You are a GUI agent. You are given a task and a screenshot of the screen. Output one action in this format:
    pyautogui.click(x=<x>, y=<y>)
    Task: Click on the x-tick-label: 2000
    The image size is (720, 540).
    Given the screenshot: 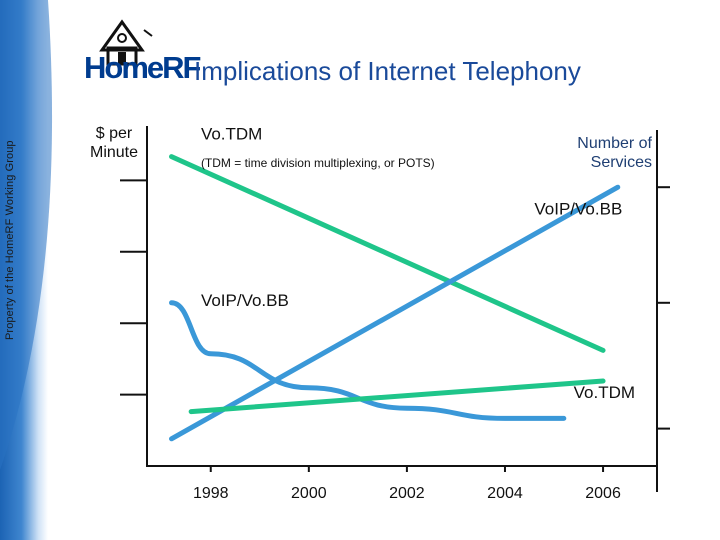 What is the action you would take?
    pyautogui.click(x=309, y=493)
    